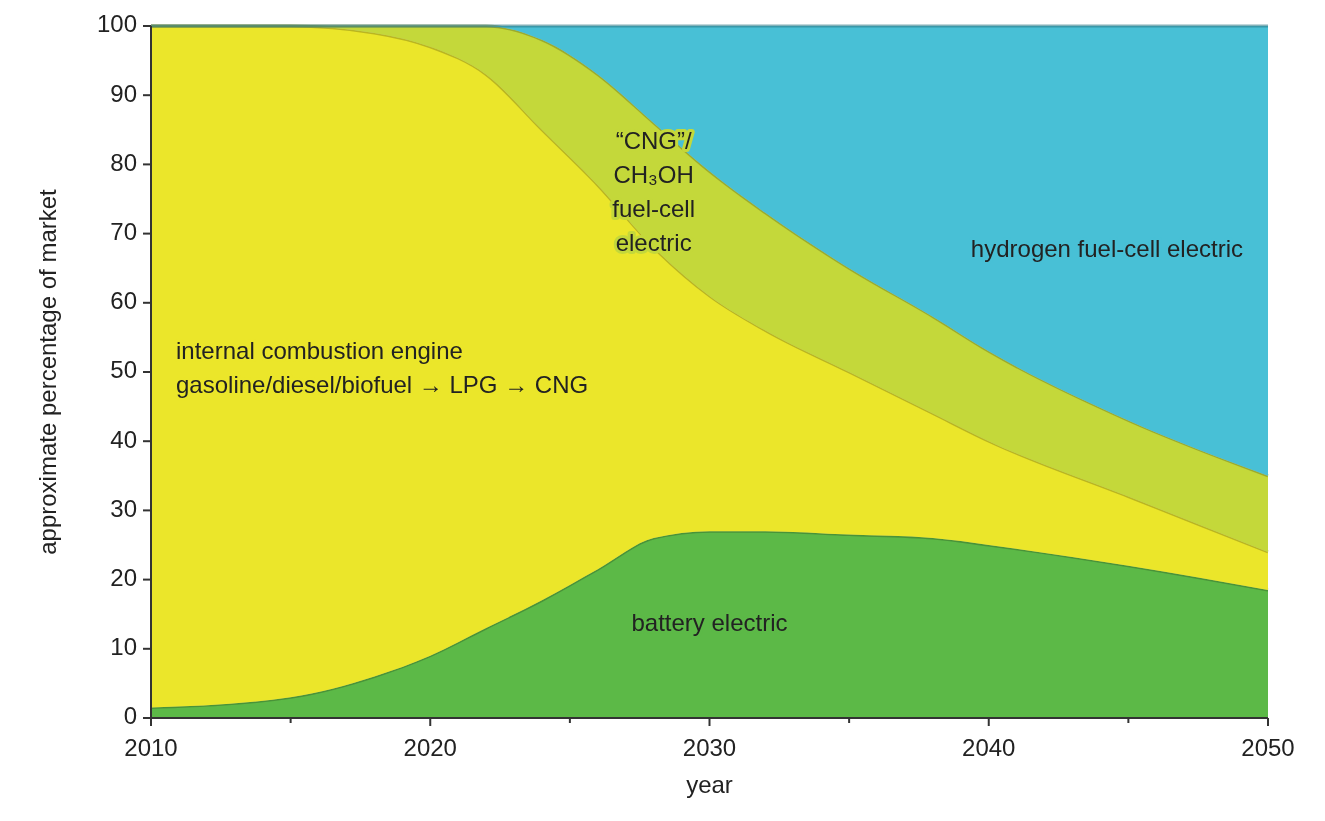 This screenshot has height=821, width=1325. I want to click on series-label: internal combustion engine gasoline/diesel/biofuel → LPG → CNG, so click(382, 368).